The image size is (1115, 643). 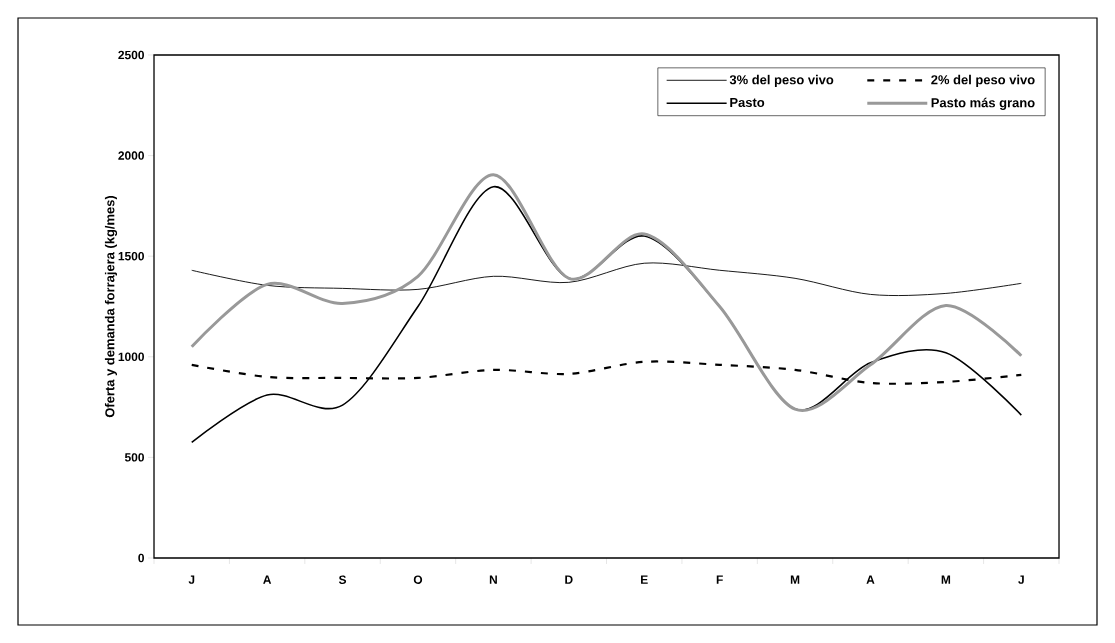 What do you see at coordinates (111, 306) in the screenshot?
I see `y-axis-title: Oferta y demanda forrajera (kg/mes)` at bounding box center [111, 306].